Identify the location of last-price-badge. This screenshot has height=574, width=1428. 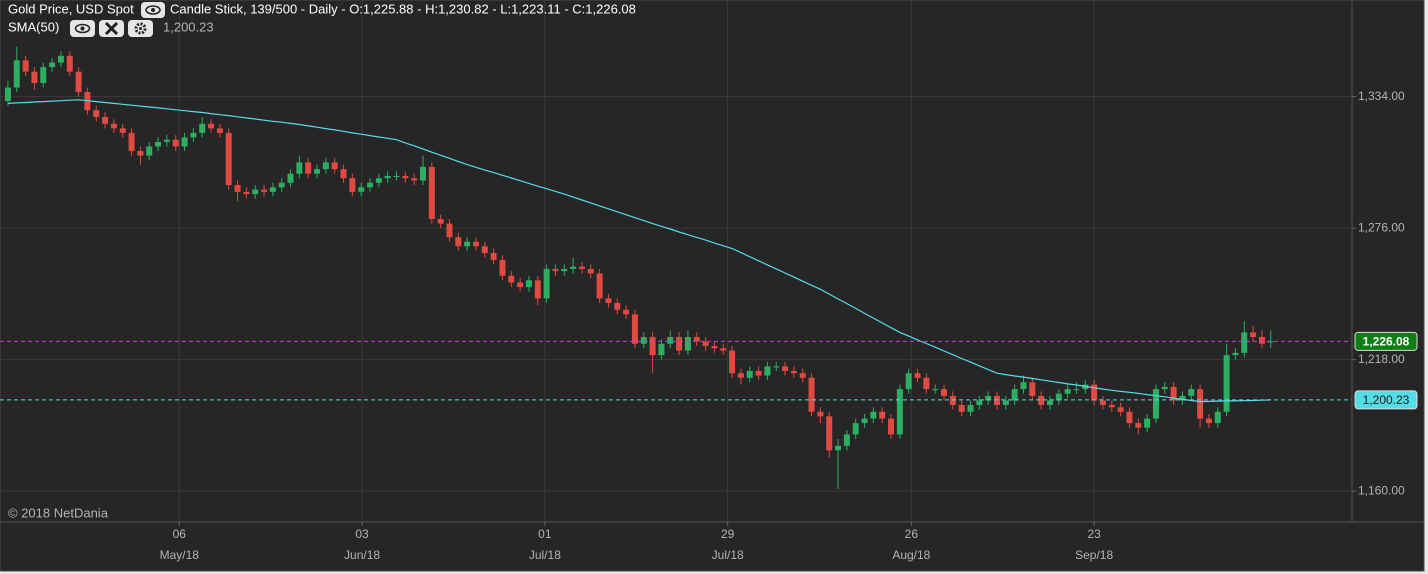
(1386, 341).